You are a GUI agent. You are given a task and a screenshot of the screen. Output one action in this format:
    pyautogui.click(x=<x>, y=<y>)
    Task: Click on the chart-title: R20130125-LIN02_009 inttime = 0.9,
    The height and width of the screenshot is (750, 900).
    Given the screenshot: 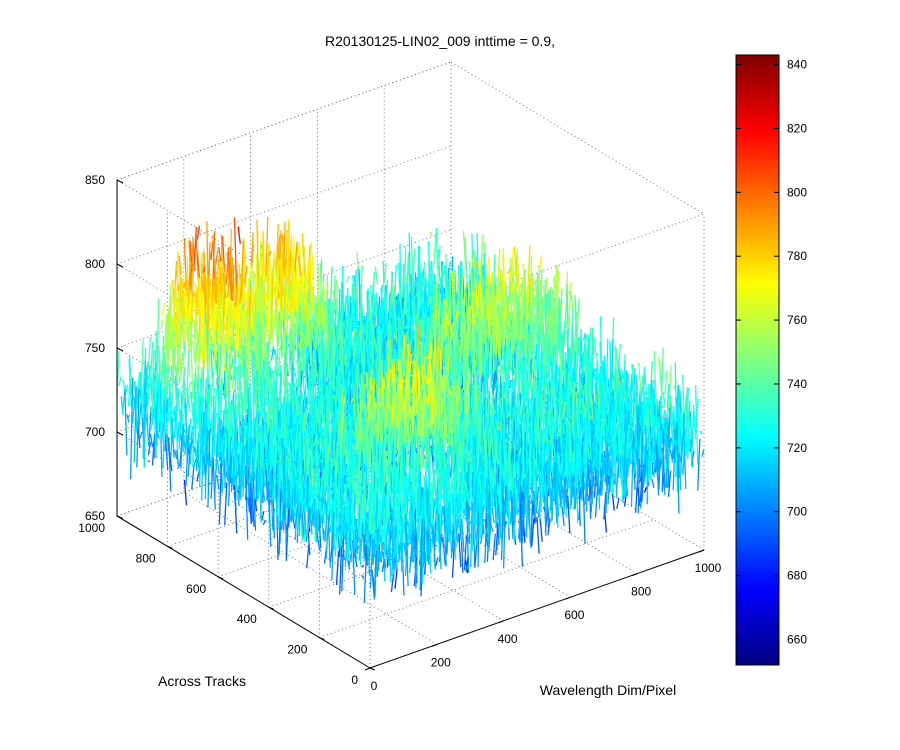 What is the action you would take?
    pyautogui.click(x=440, y=41)
    